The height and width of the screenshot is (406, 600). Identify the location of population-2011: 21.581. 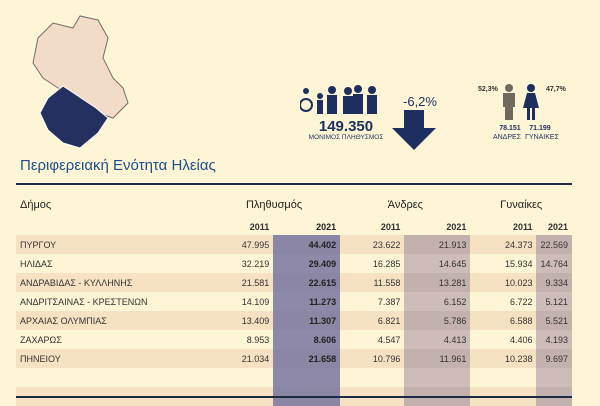
(241, 282).